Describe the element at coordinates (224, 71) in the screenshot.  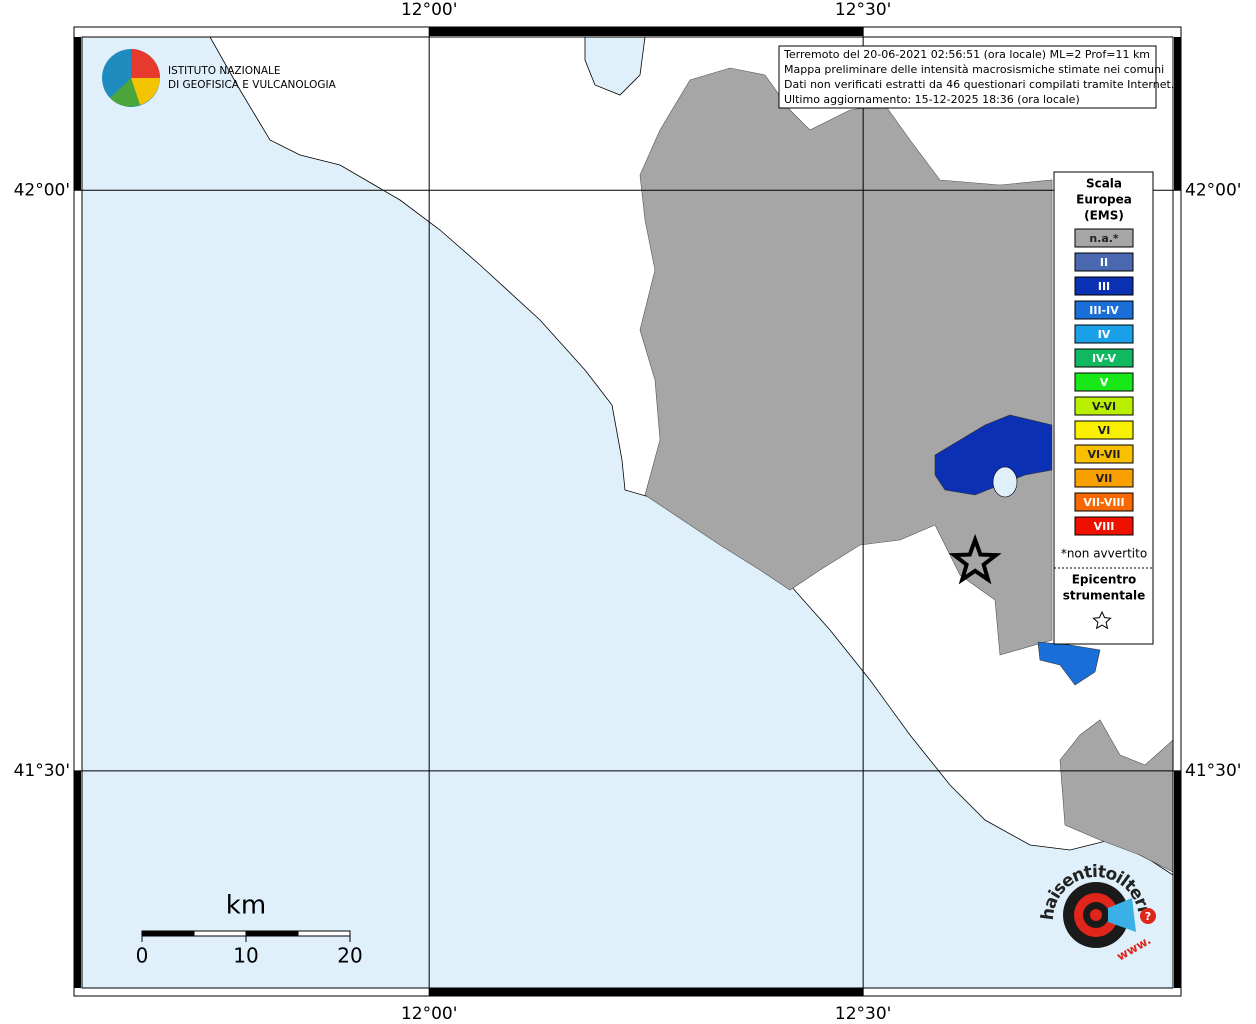
I see `institute-line: ISTITUTO NAZIONALE` at that location.